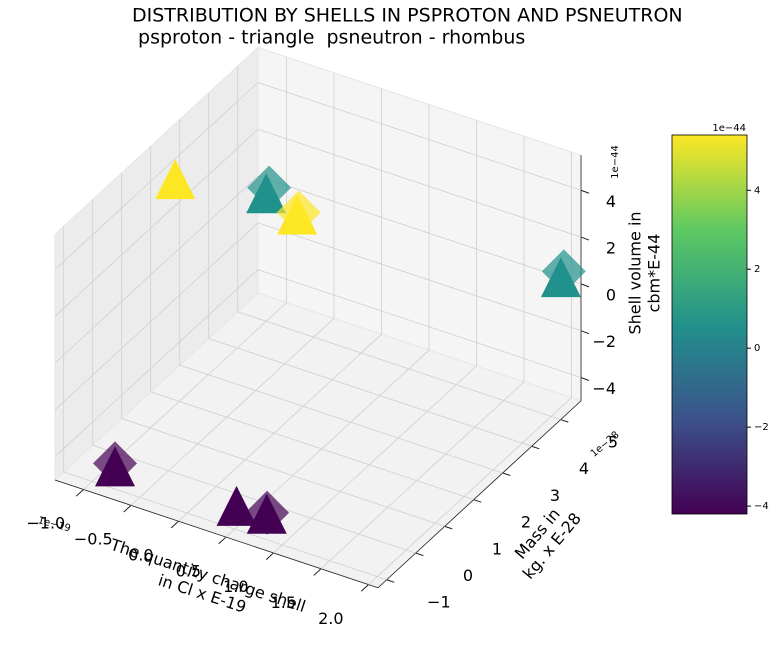 The image size is (776, 645). What do you see at coordinates (757, 348) in the screenshot?
I see `colorbar-tick-label: 0` at bounding box center [757, 348].